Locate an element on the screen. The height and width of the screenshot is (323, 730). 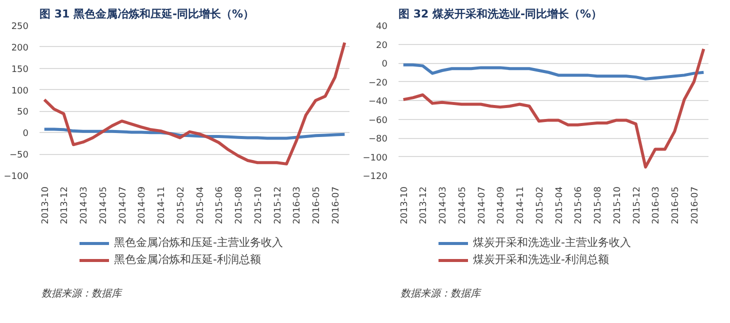
legend-label: 煤炭开采和洗选业-主营业务收入 is located at coordinates (552, 242).